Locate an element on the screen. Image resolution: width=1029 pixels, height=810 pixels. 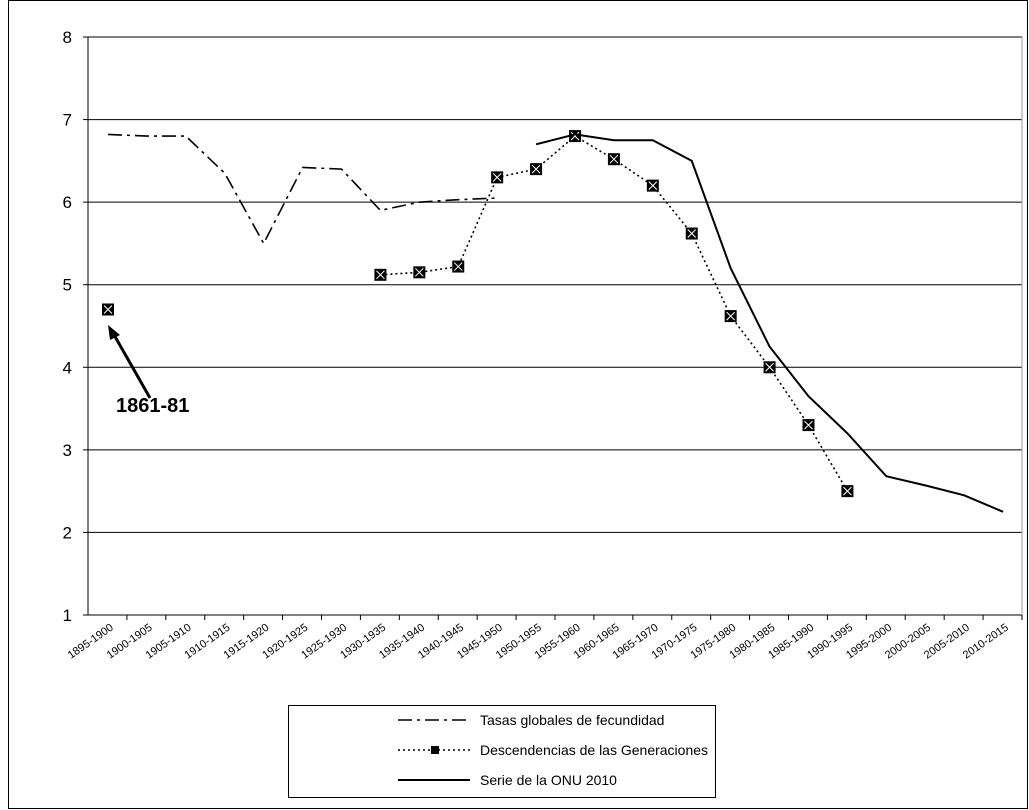
y-tick-label: 4 is located at coordinates (67, 367).